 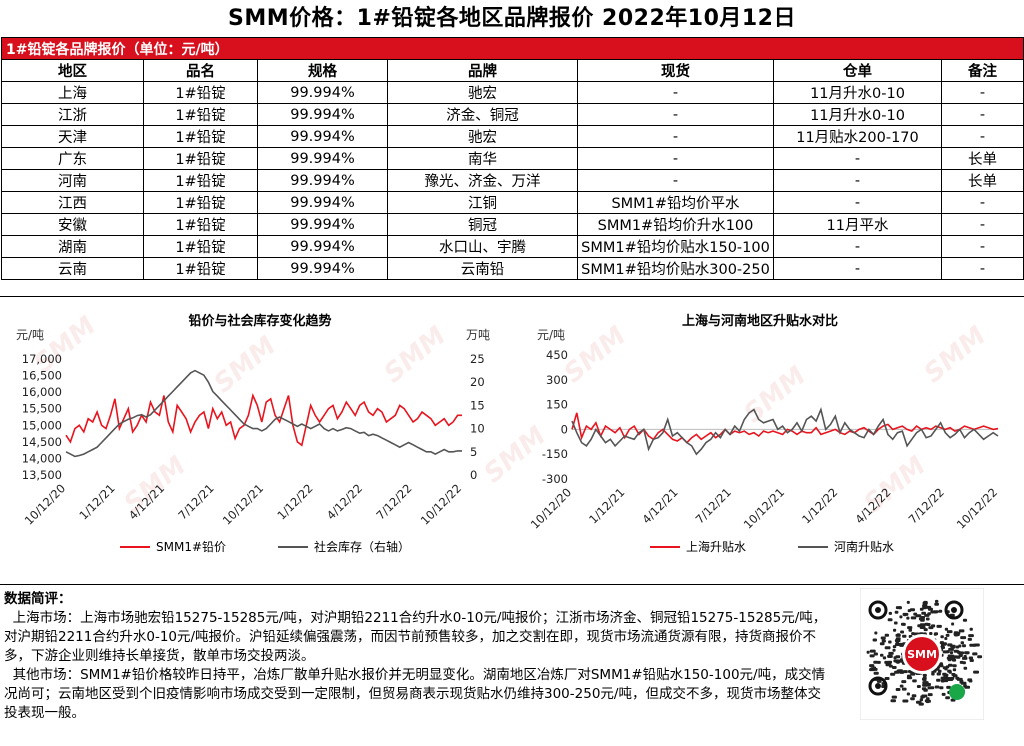 What do you see at coordinates (482, 246) in the screenshot?
I see `table-cell: 水口山、宇腾` at bounding box center [482, 246].